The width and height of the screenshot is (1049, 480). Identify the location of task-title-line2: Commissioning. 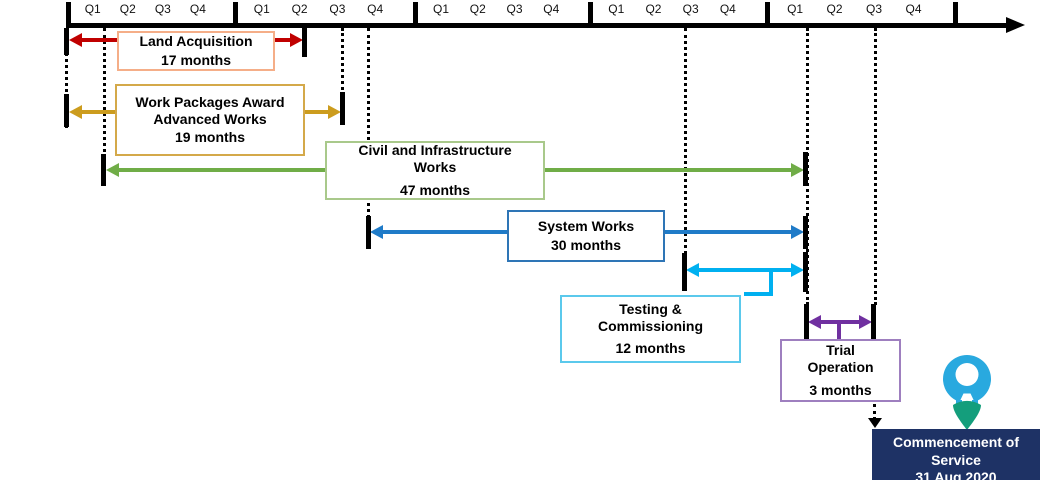
(650, 325).